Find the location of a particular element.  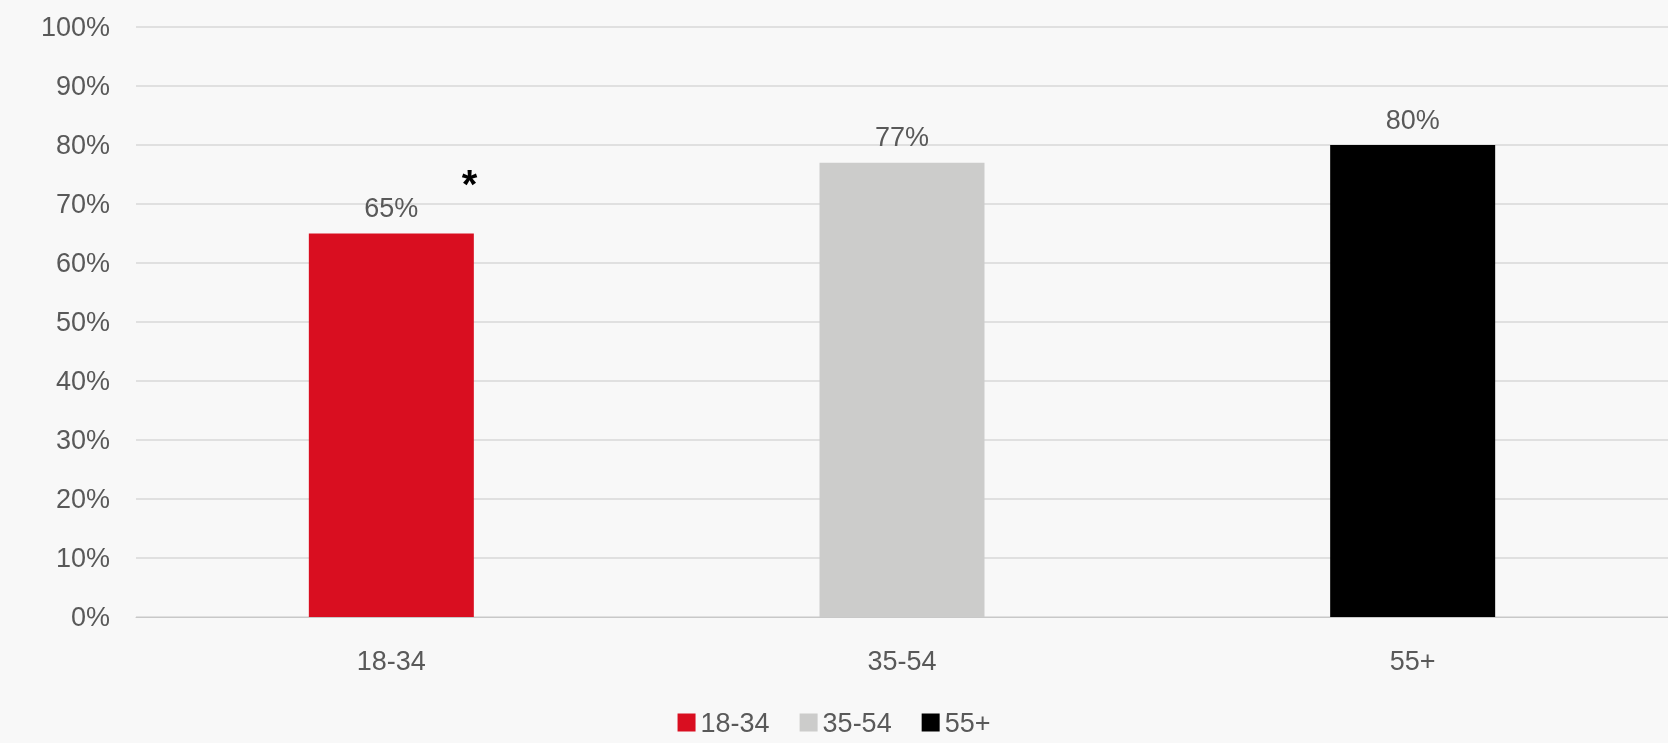

y-tick-label: 30% is located at coordinates (82, 440).